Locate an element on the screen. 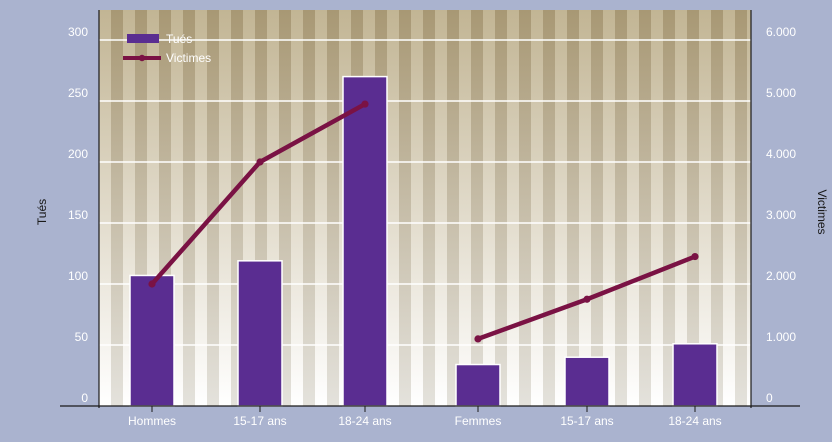 This screenshot has width=832, height=442. y2-tick-label: 2.000 is located at coordinates (781, 276).